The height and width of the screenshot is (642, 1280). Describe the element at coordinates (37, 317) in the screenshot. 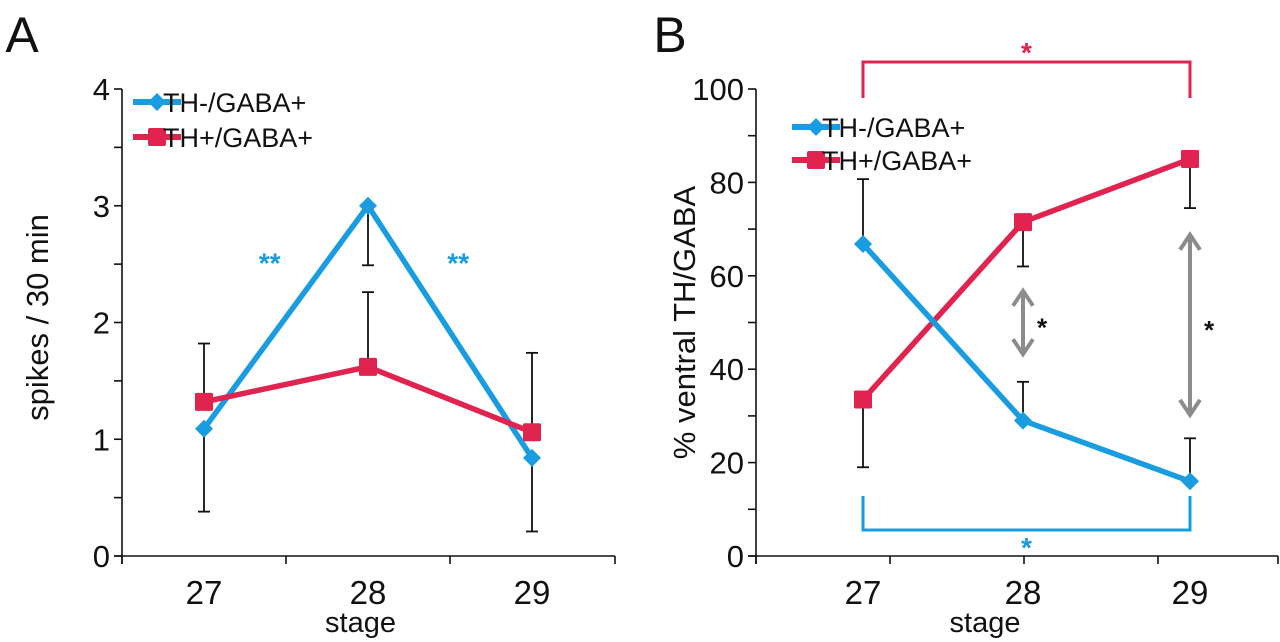

I see `y-axis-label: spikes / 30 min` at that location.